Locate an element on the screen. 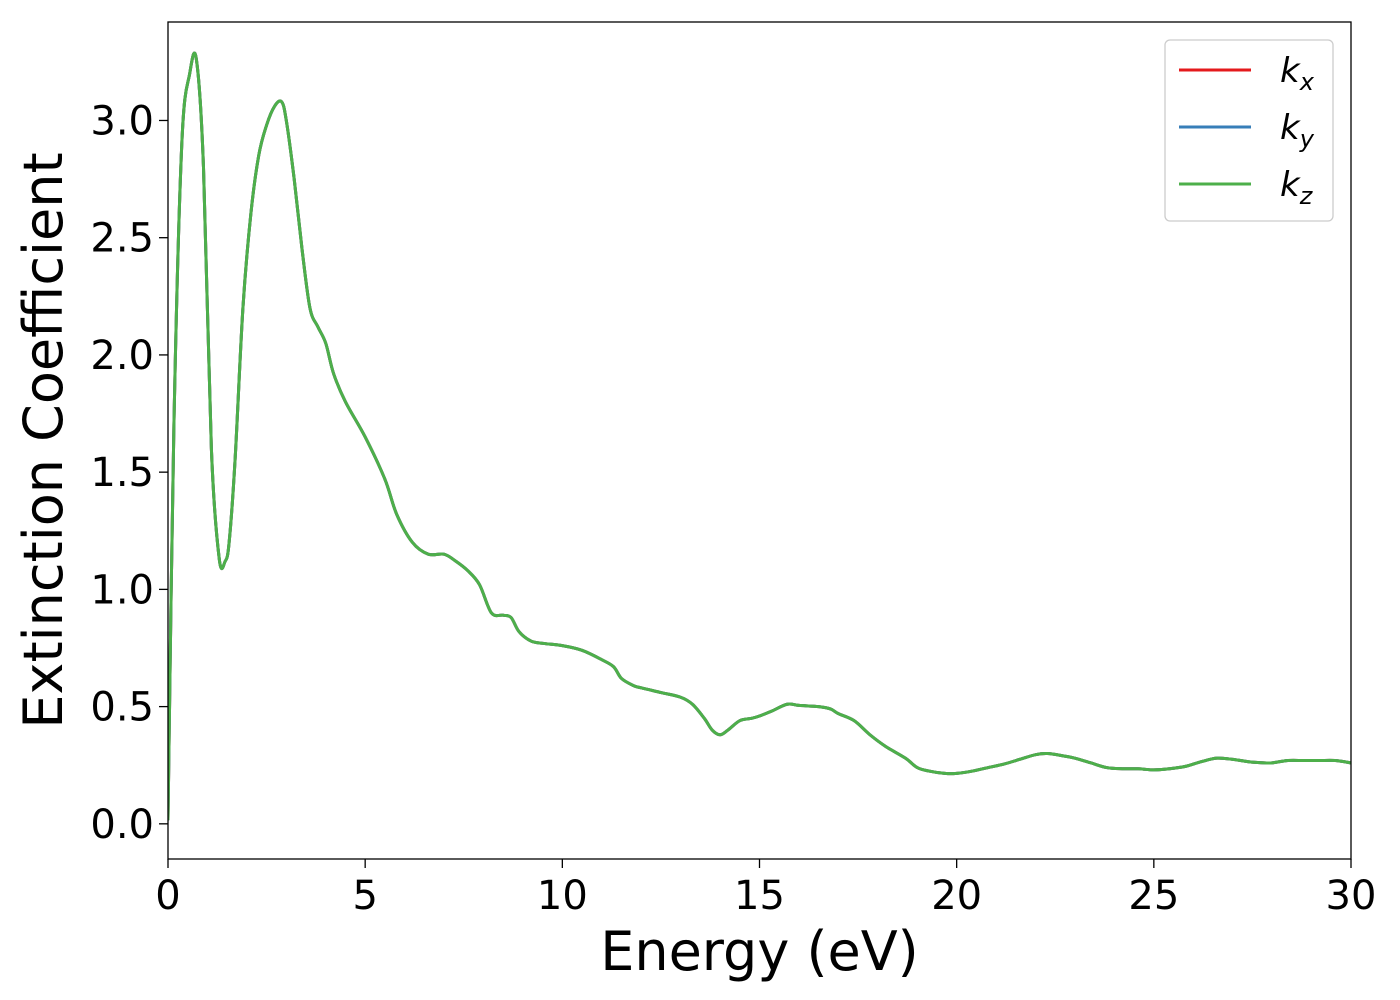 This screenshot has width=1400, height=1000. x-tick-label: 10 is located at coordinates (562, 896).